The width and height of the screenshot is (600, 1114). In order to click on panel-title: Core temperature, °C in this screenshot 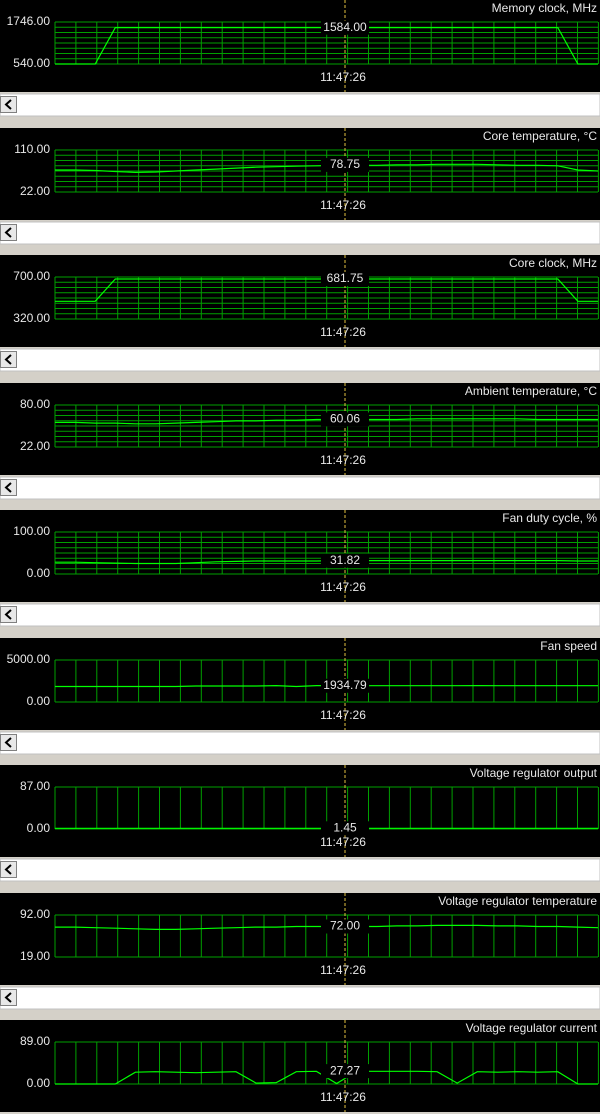, I will do `click(540, 136)`.